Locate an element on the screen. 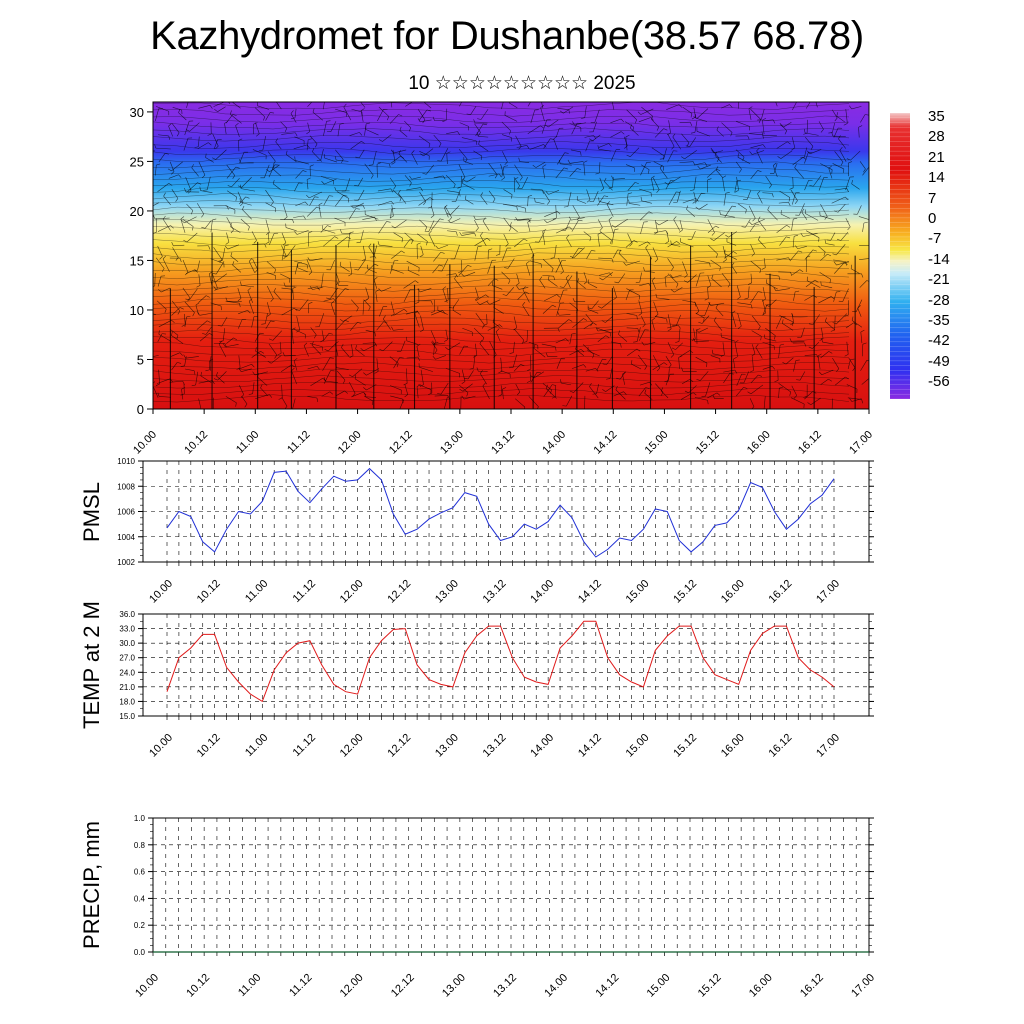 The height and width of the screenshot is (1024, 1024). y-tick-label: 20 is located at coordinates (137, 211).